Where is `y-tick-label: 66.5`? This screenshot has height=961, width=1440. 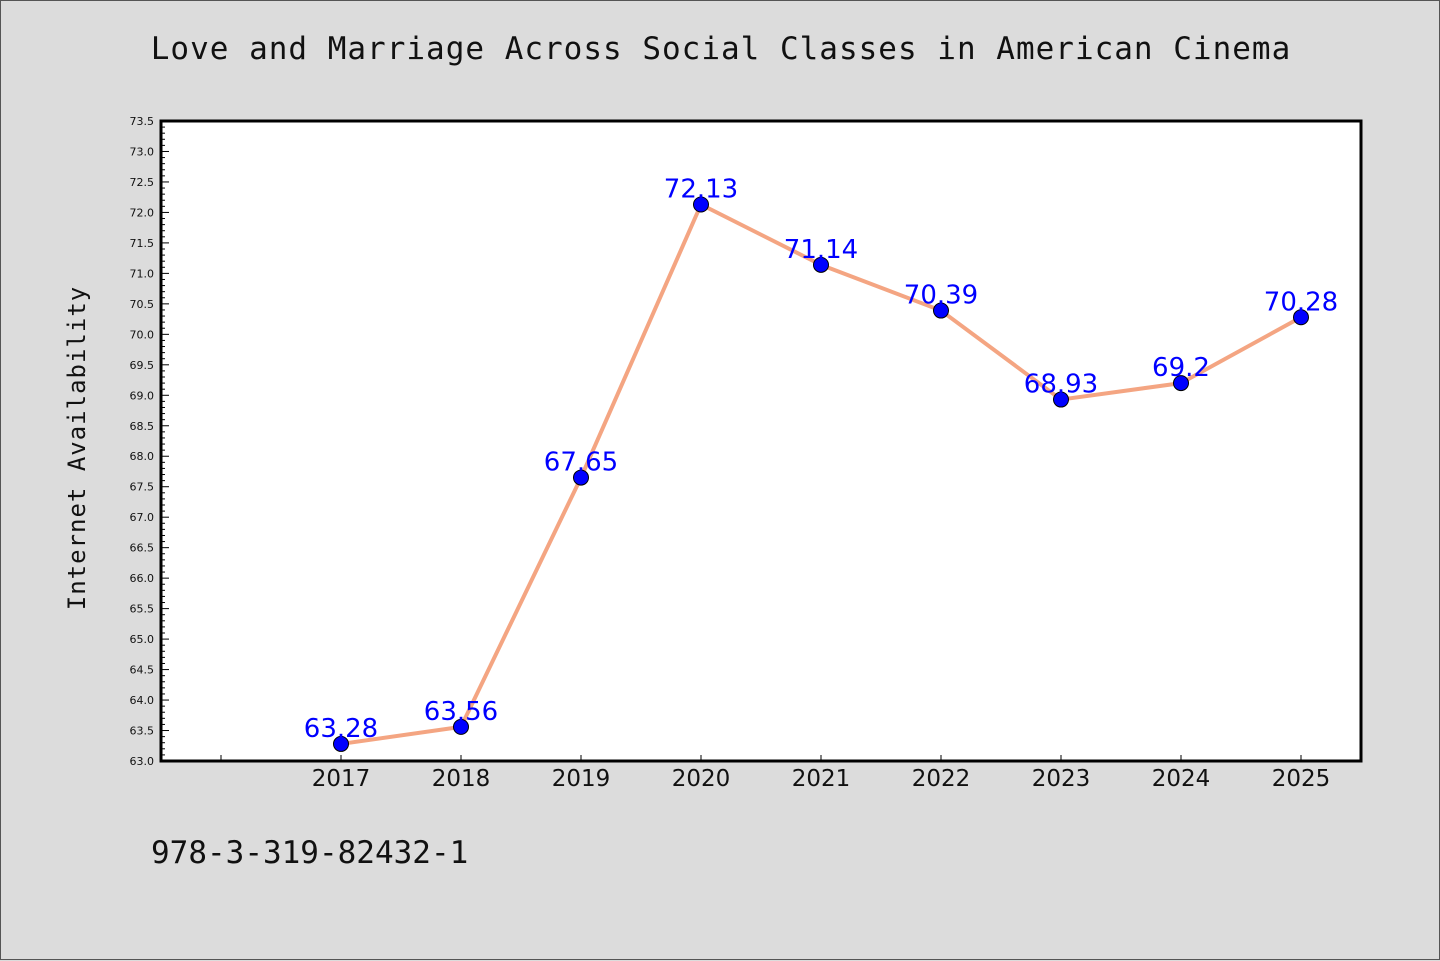
y-tick-label: 66.5 is located at coordinates (142, 548).